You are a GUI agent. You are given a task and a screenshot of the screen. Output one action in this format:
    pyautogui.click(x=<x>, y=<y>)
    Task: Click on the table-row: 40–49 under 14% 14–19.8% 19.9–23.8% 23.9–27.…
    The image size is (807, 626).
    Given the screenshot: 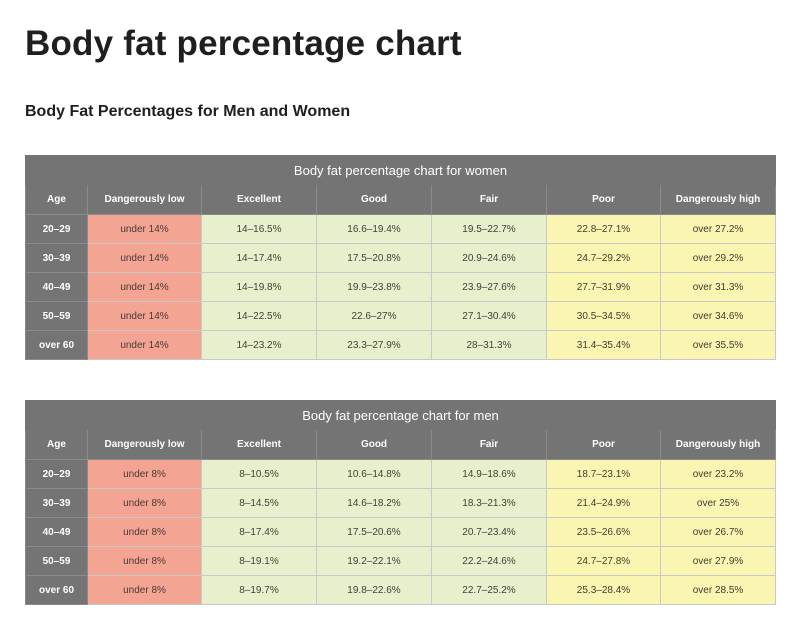 What is the action you would take?
    pyautogui.click(x=401, y=287)
    